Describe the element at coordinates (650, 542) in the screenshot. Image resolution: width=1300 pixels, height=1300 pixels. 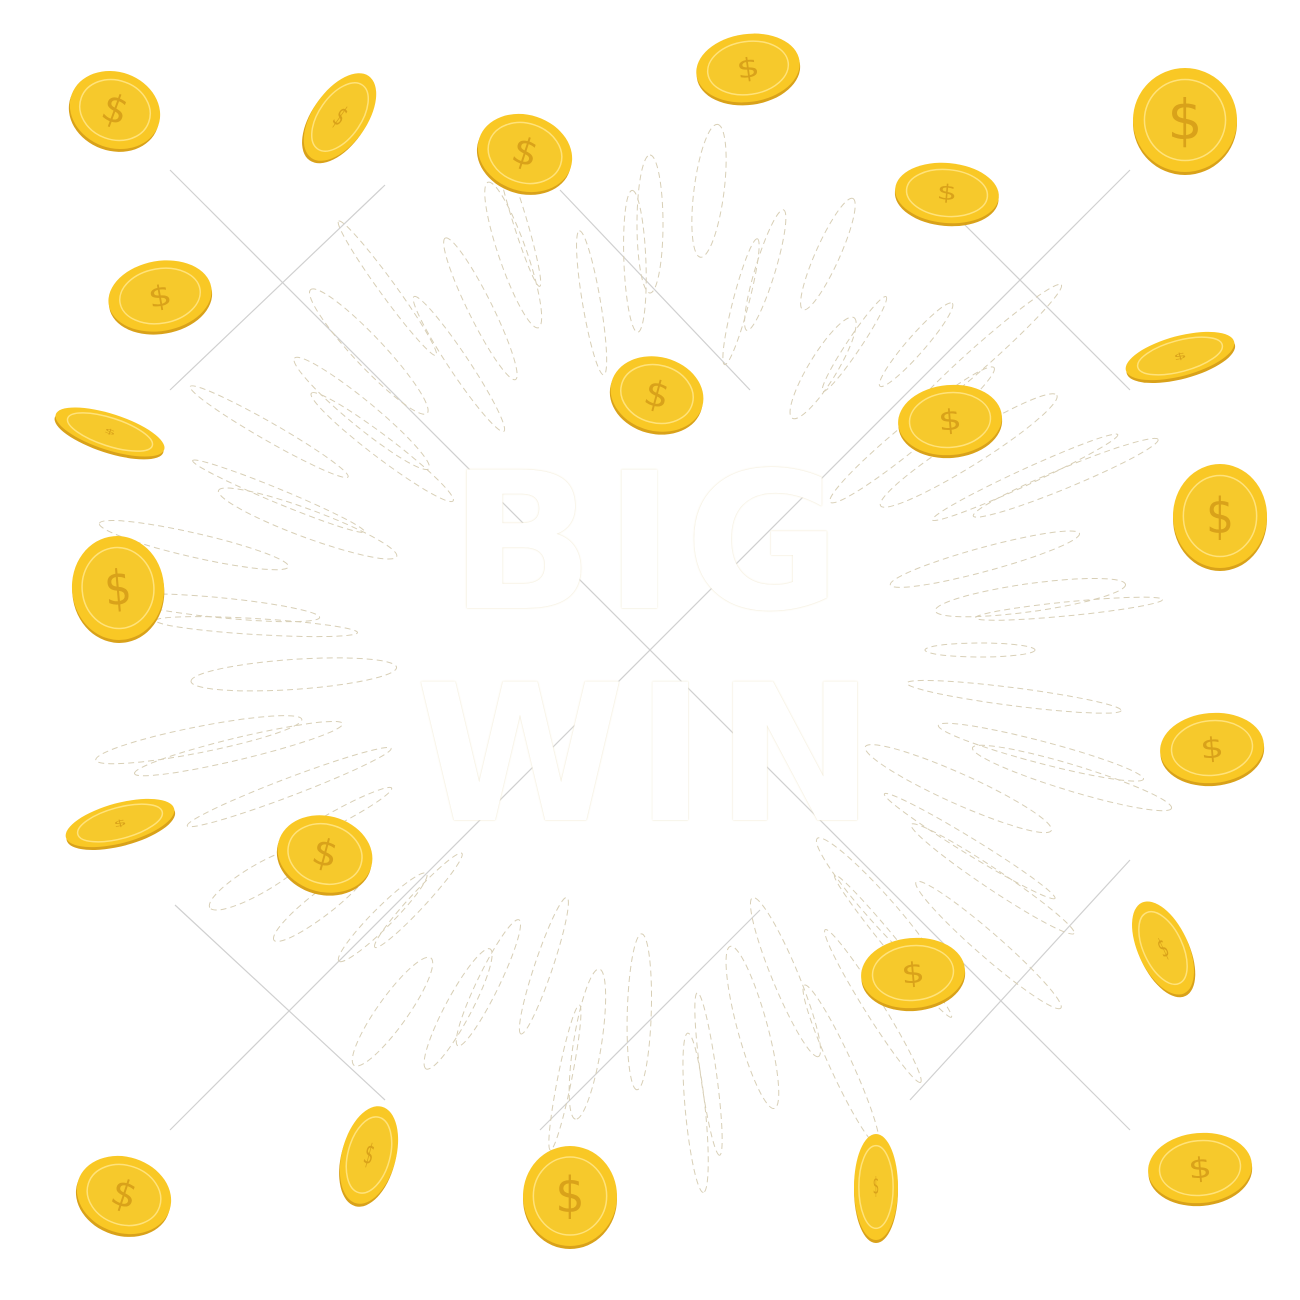
I see `title-big: BIG` at that location.